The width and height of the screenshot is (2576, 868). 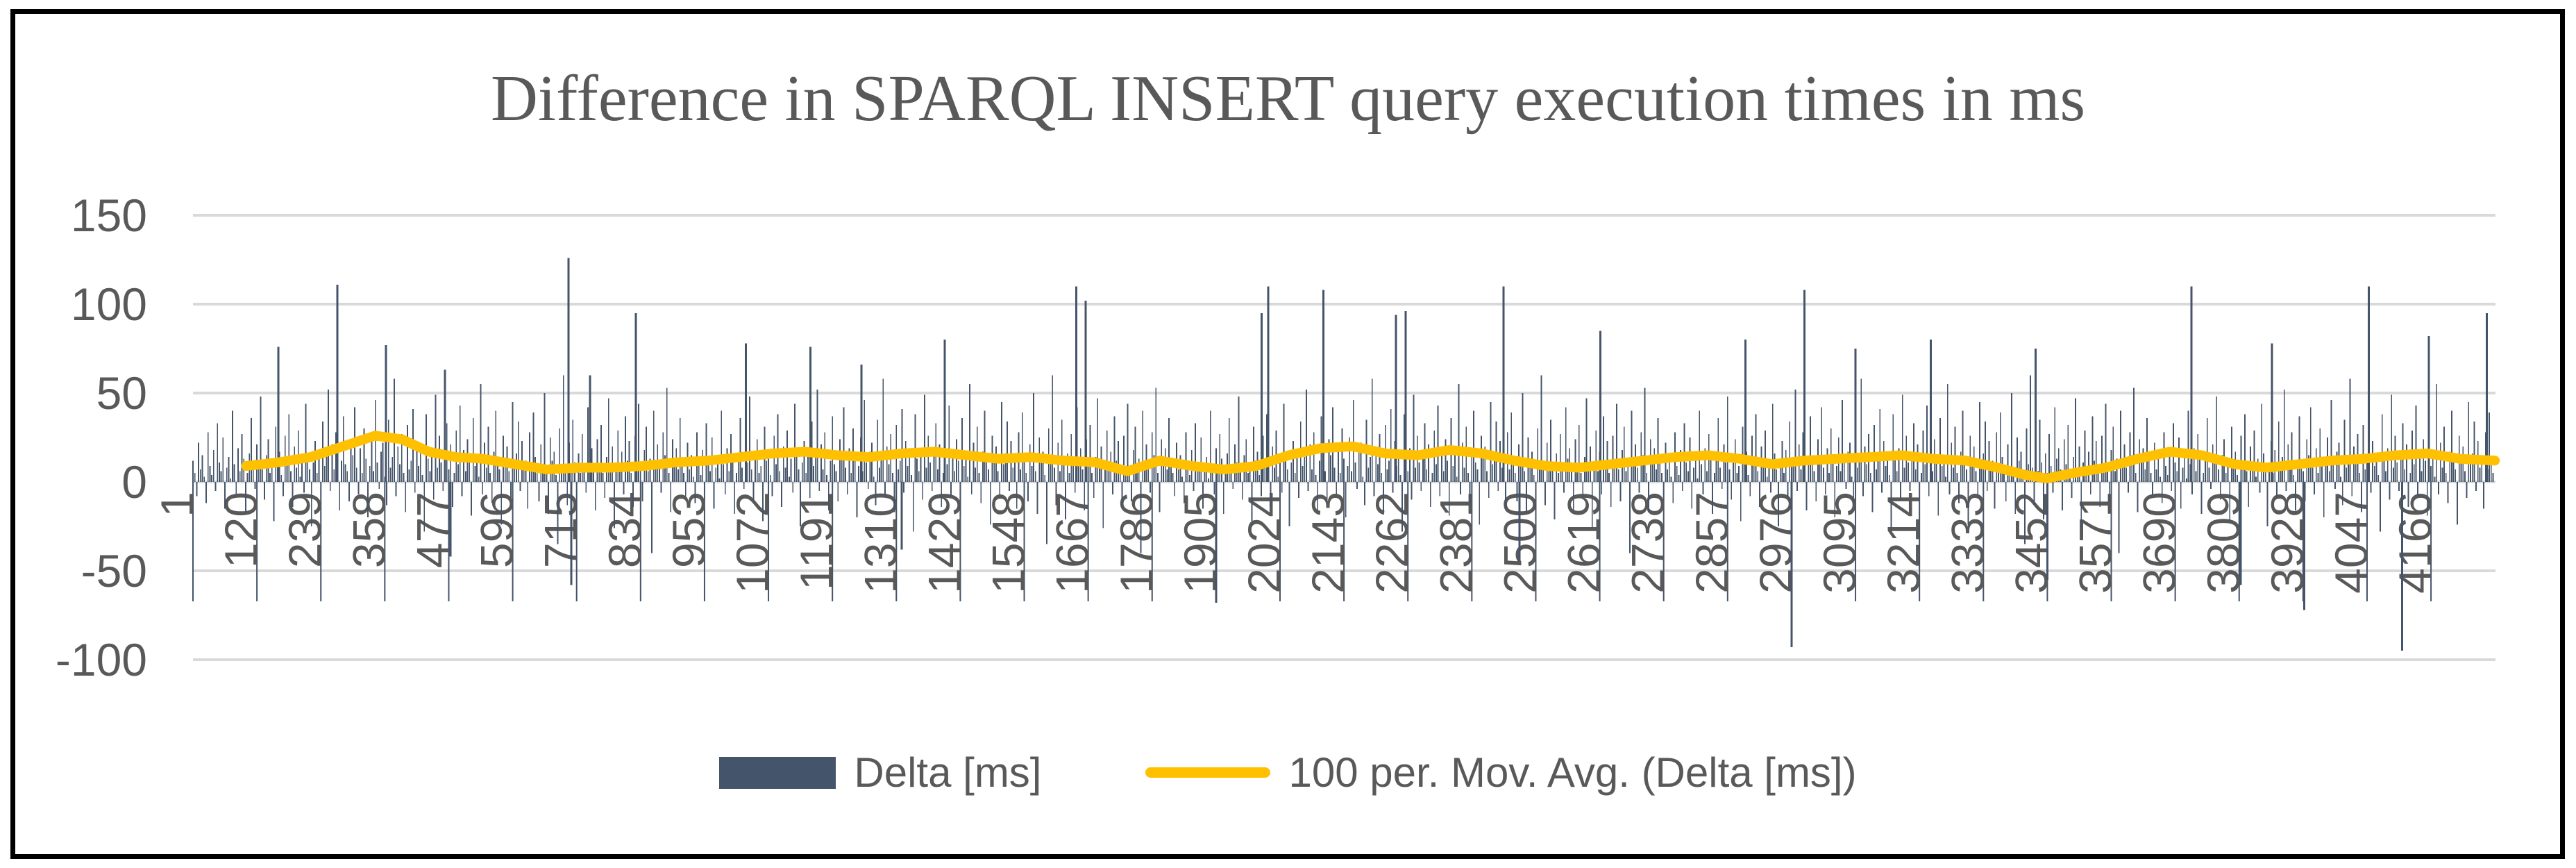 I want to click on x-axis-label: 2976, so click(x=1775, y=543).